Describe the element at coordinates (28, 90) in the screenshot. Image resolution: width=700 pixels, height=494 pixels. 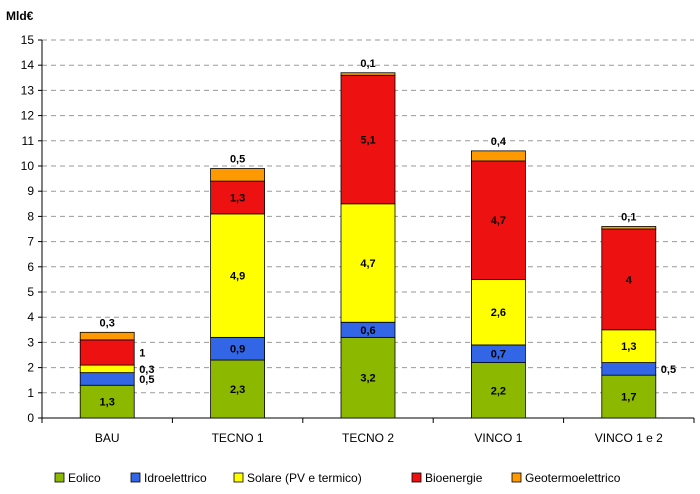
I see `y-tick-label: 13` at that location.